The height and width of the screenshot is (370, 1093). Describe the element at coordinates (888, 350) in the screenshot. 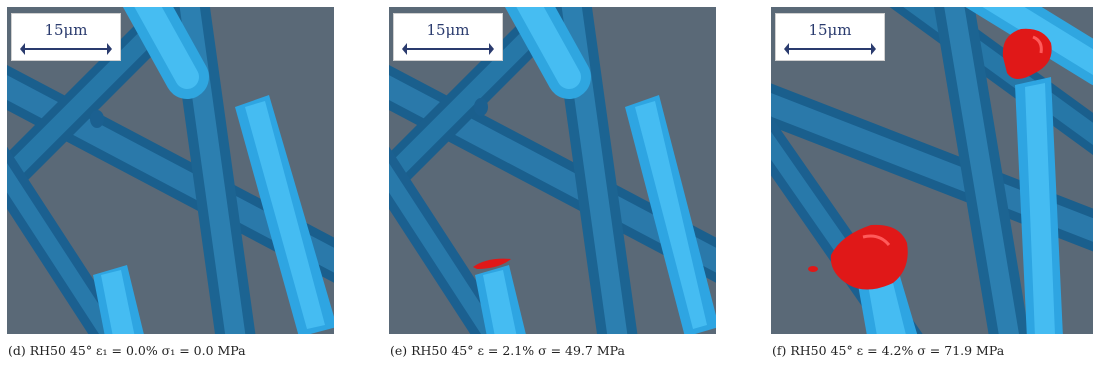

I see `caption-f: (f) RH50 45° ε = 4.2% σ = 71.9 MPa` at that location.